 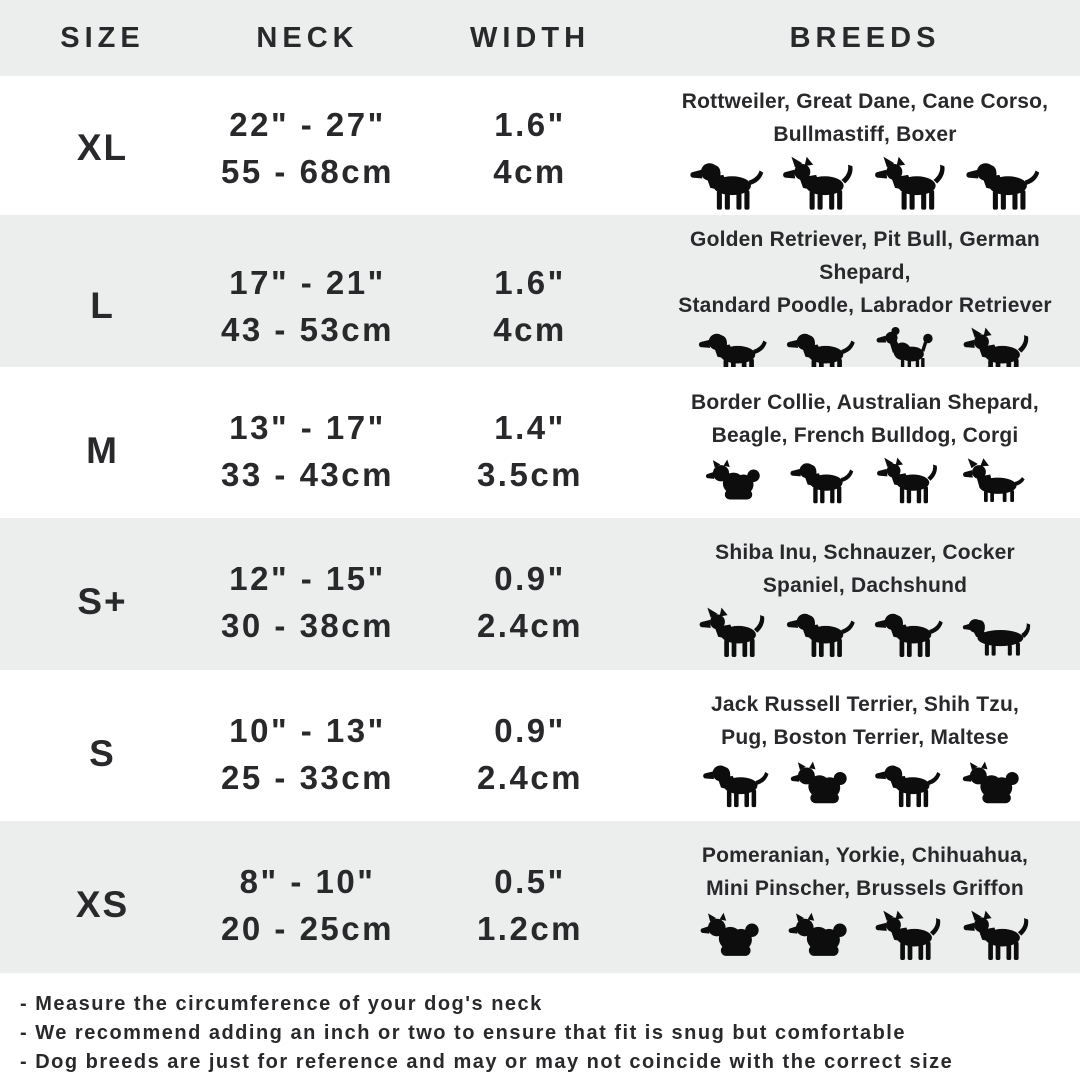 I want to click on neck-inches: 12" - 15", so click(x=307, y=578).